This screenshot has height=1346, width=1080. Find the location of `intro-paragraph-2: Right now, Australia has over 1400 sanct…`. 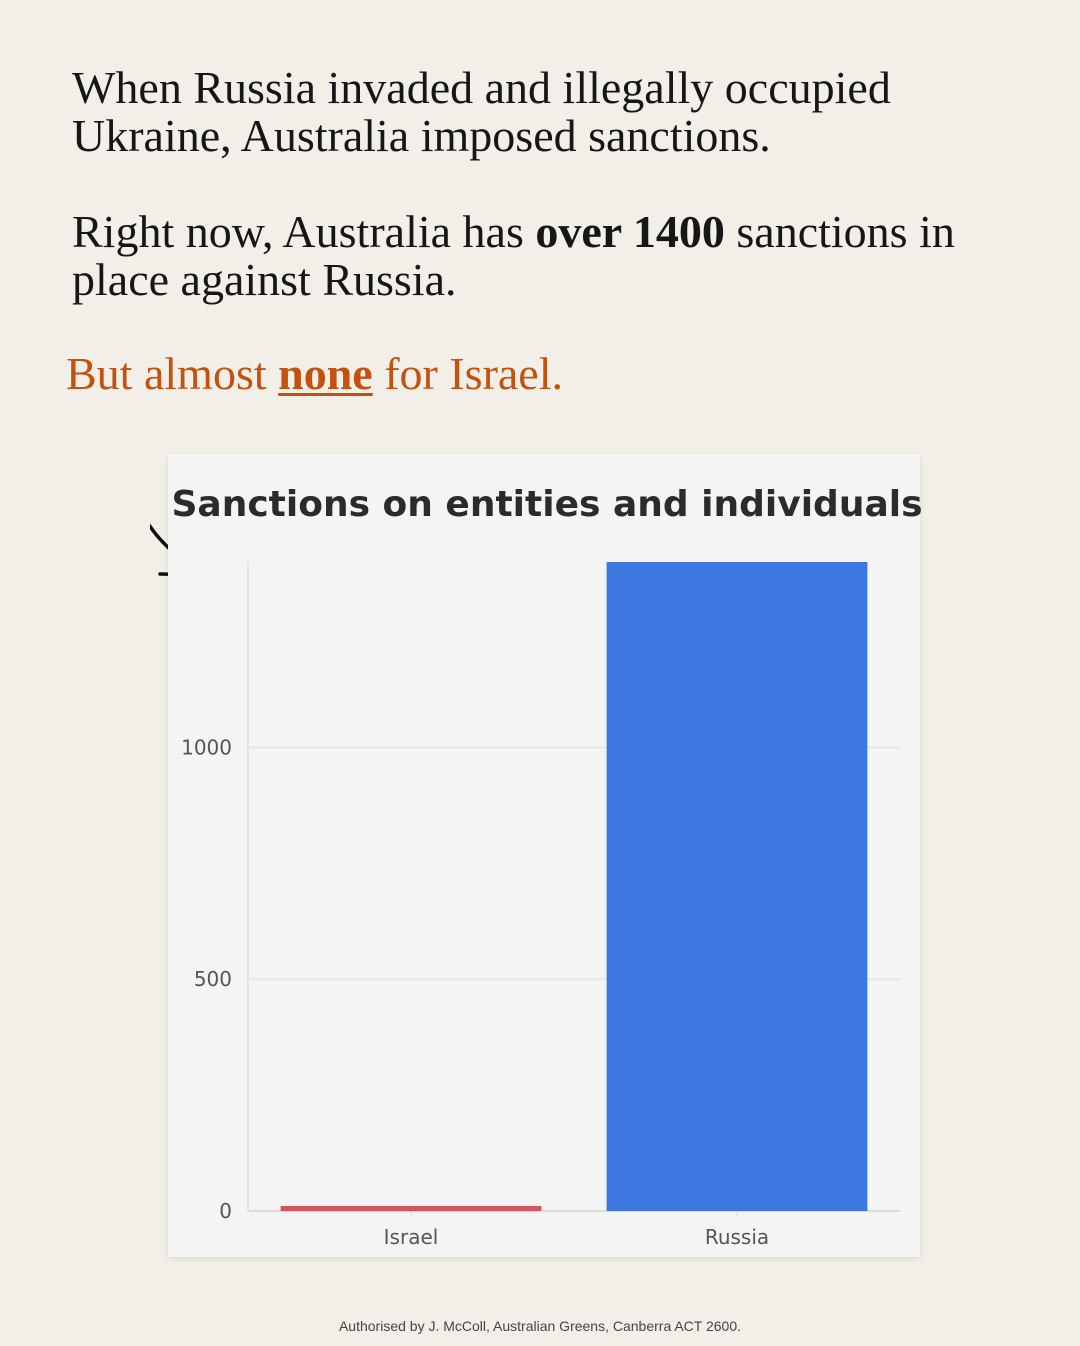

intro-paragraph-2: Right now, Australia has over 1400 sanct… is located at coordinates (552, 256).